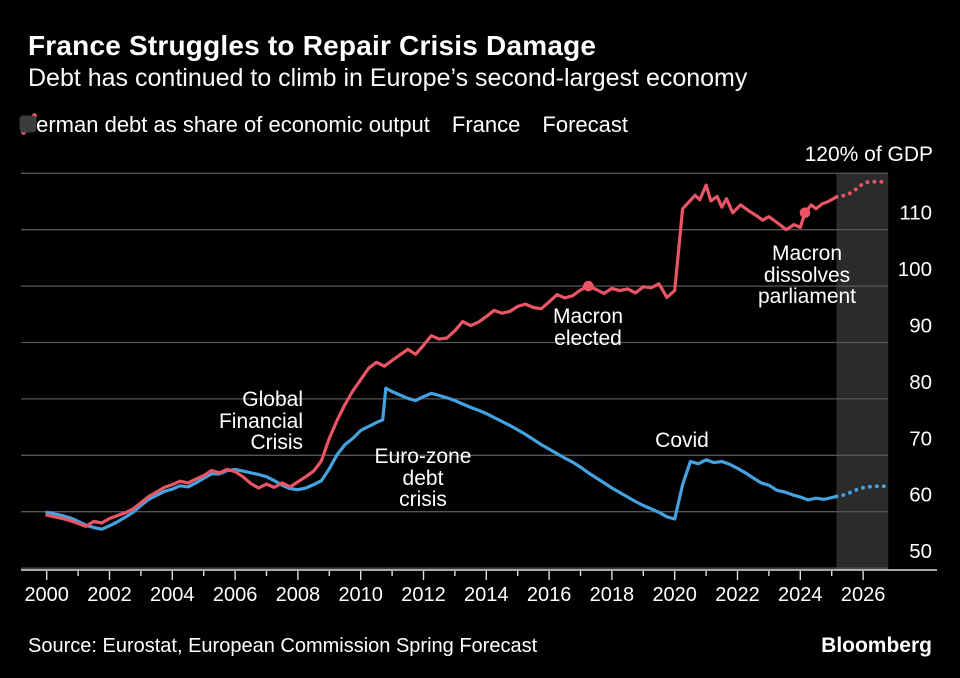 This screenshot has height=678, width=960. I want to click on chart-title: France Struggles to Repair Crisis Damage, so click(312, 45).